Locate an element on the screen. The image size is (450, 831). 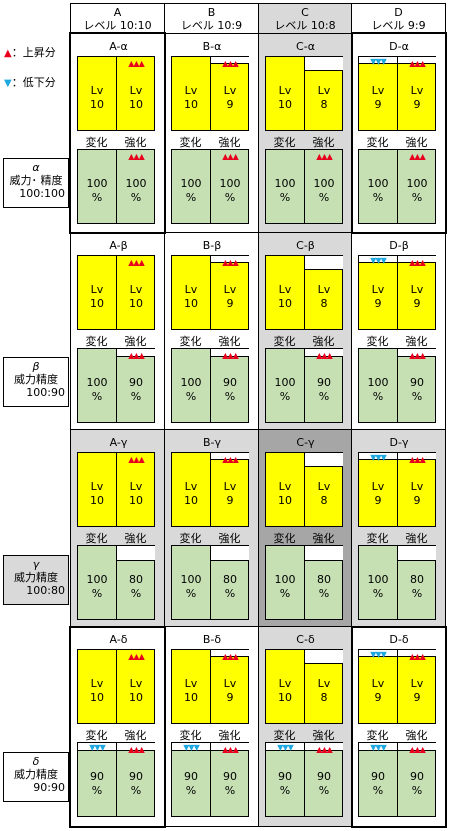
column-header-c: C レベル 10:8 is located at coordinates (305, 18).